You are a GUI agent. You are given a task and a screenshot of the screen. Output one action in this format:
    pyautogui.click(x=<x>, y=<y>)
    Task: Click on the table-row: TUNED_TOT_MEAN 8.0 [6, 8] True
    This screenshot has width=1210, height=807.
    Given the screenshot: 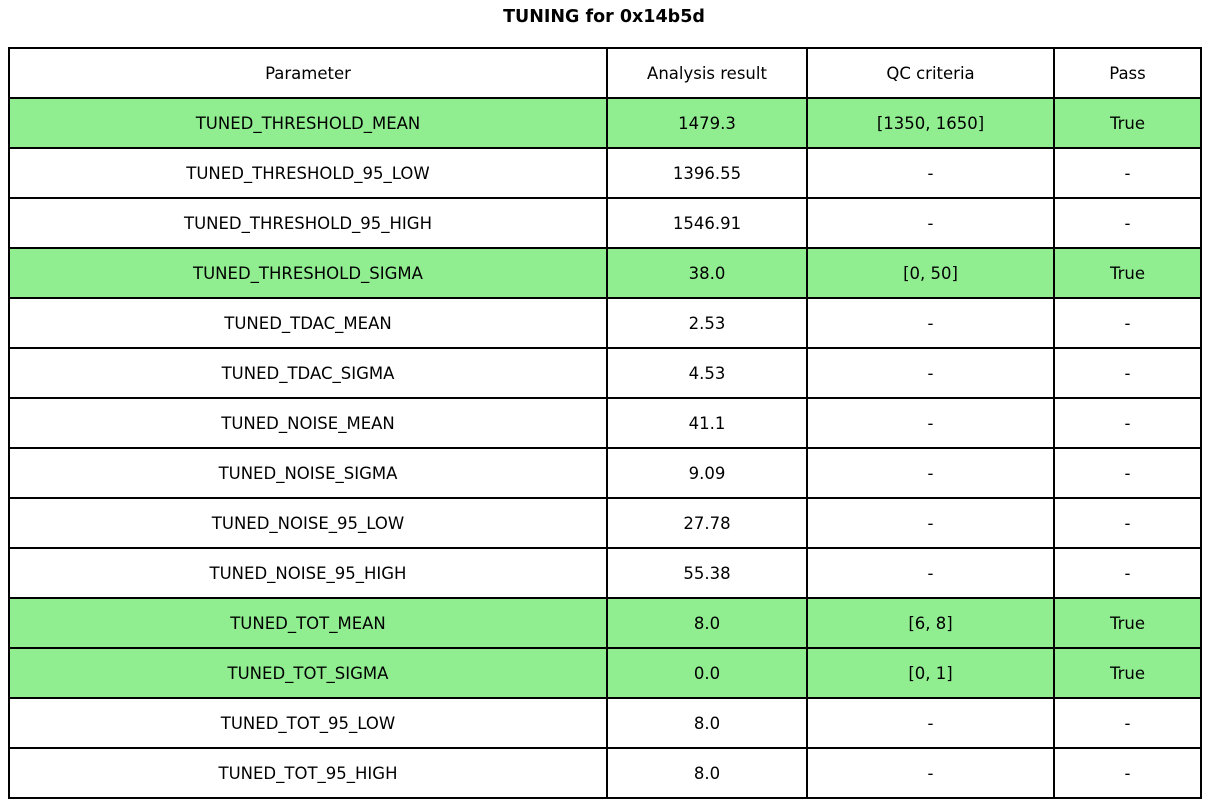 What is the action you would take?
    pyautogui.click(x=605, y=623)
    